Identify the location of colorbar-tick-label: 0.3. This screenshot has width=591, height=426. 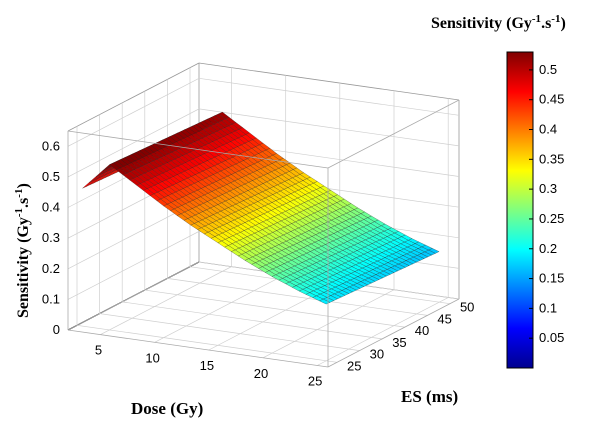
(548, 188).